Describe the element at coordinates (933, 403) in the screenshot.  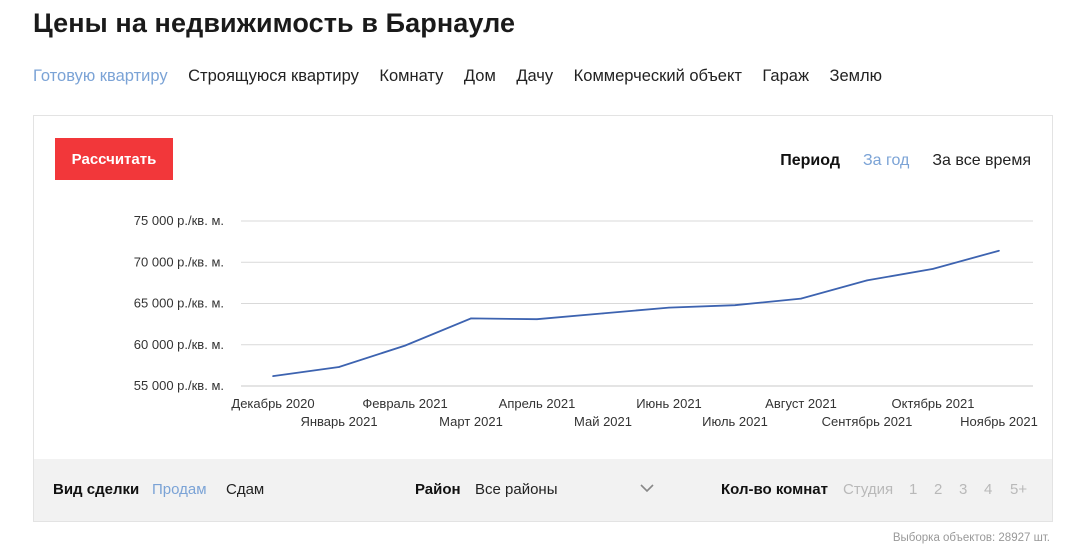
I see `x-tick-label: Октябрь 2021` at that location.